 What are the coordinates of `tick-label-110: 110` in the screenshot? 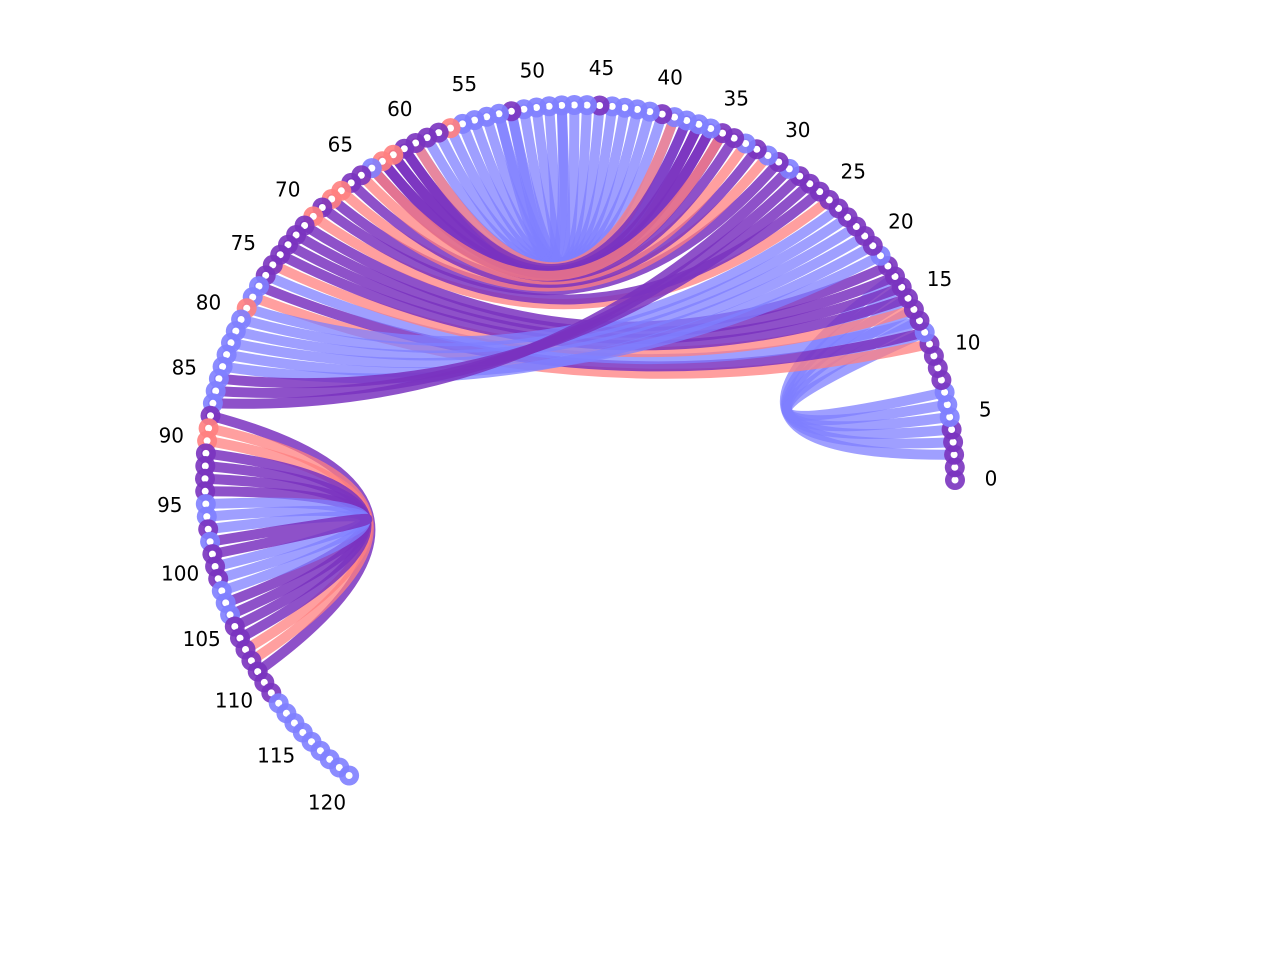 It's located at (234, 700).